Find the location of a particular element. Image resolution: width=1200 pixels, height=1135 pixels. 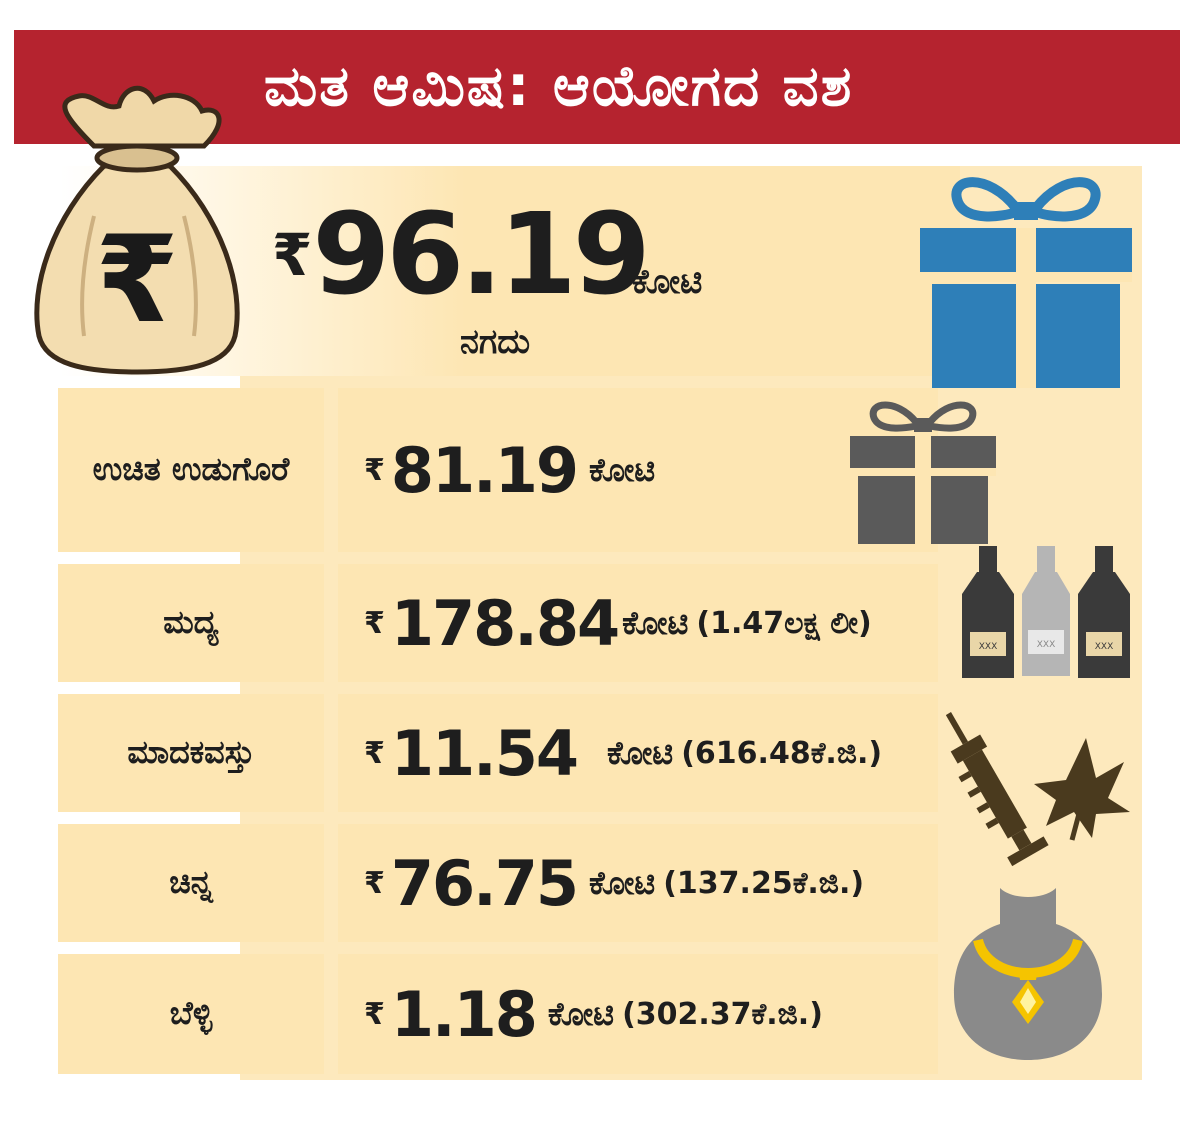

value-silver: ₹ 1.18 ಕೋಟಿ (302.37ಕೆ.ಜಿ.) is located at coordinates (638, 1014).